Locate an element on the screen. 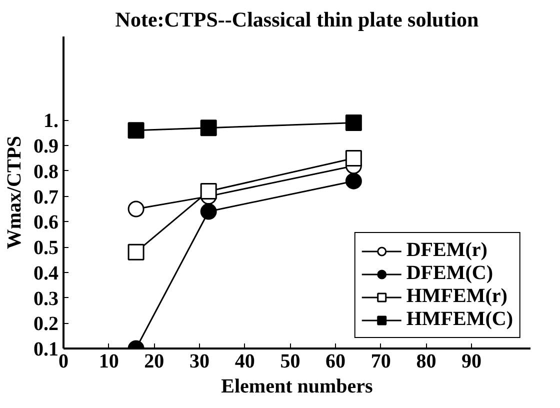 This screenshot has width=560, height=408. x-tick-label: 60 is located at coordinates (336, 361).